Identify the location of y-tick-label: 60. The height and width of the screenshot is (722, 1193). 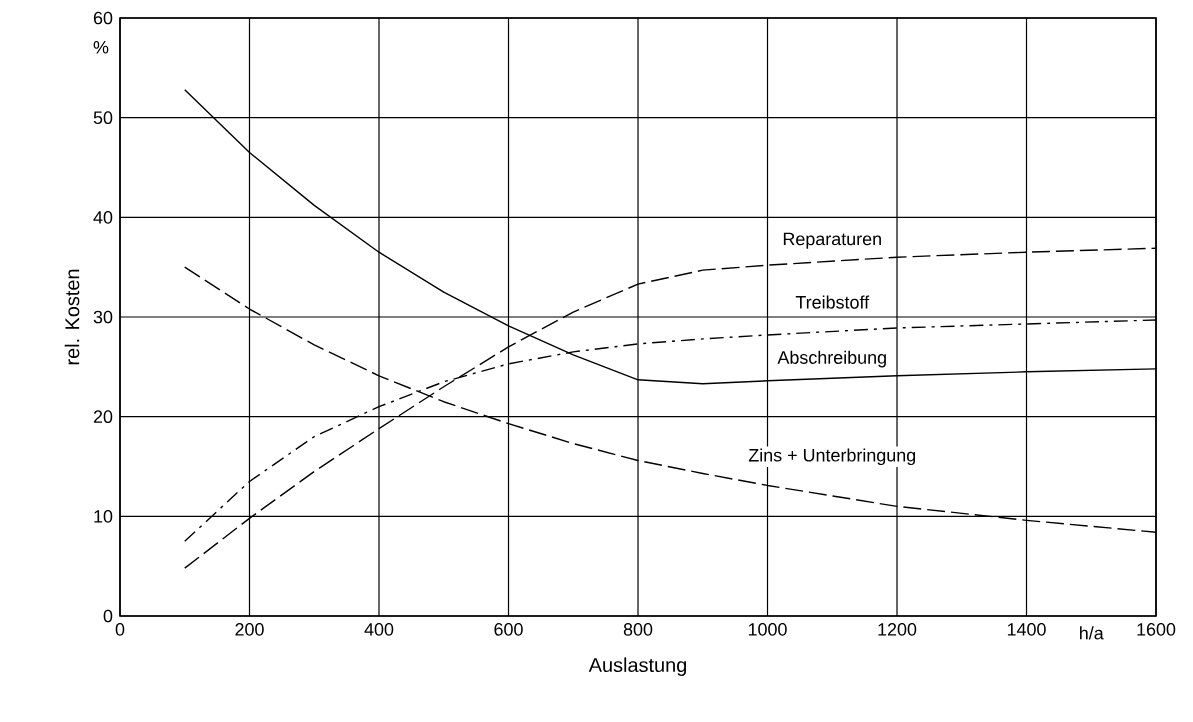
(103, 18).